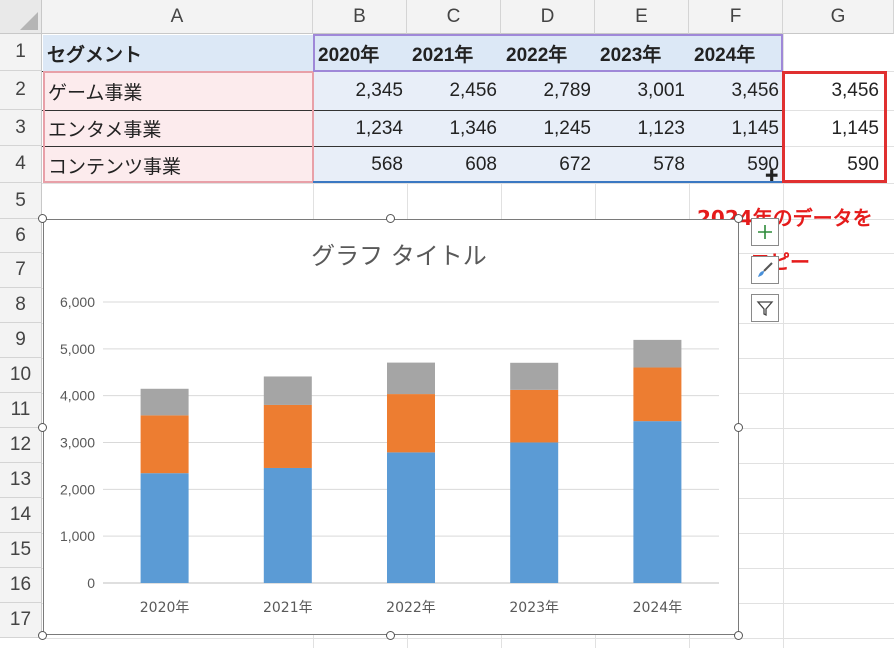  What do you see at coordinates (567, 90) in the screenshot?
I see `cell-d2: 2,789` at bounding box center [567, 90].